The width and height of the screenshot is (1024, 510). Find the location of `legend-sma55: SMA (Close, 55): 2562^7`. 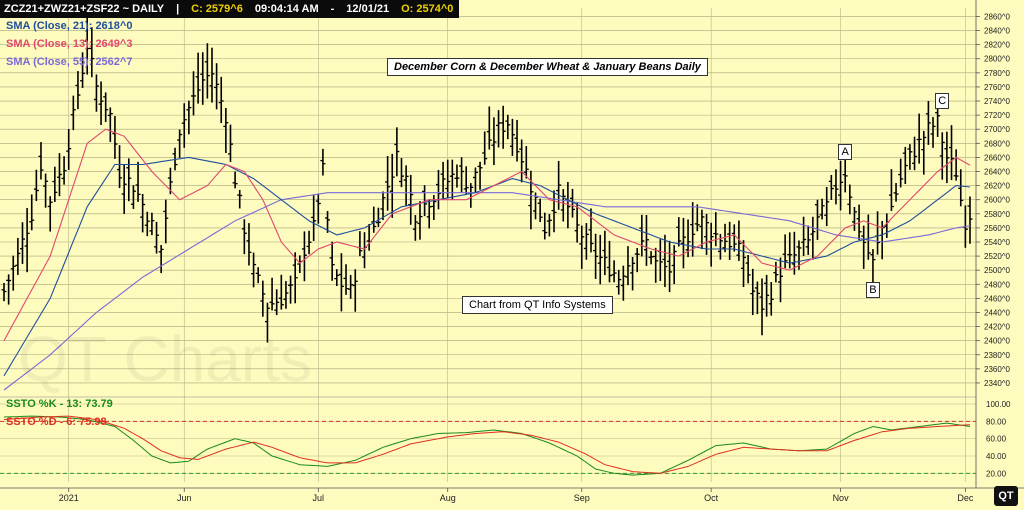

legend-sma55: SMA (Close, 55): 2562^7 is located at coordinates (69, 62).